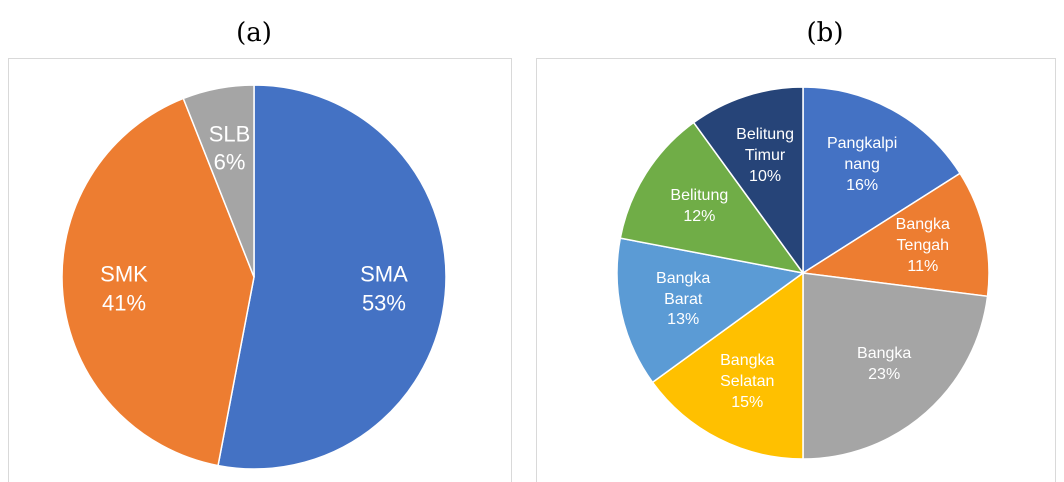 This screenshot has height=482, width=1064. I want to click on value-label: 15%, so click(747, 402).